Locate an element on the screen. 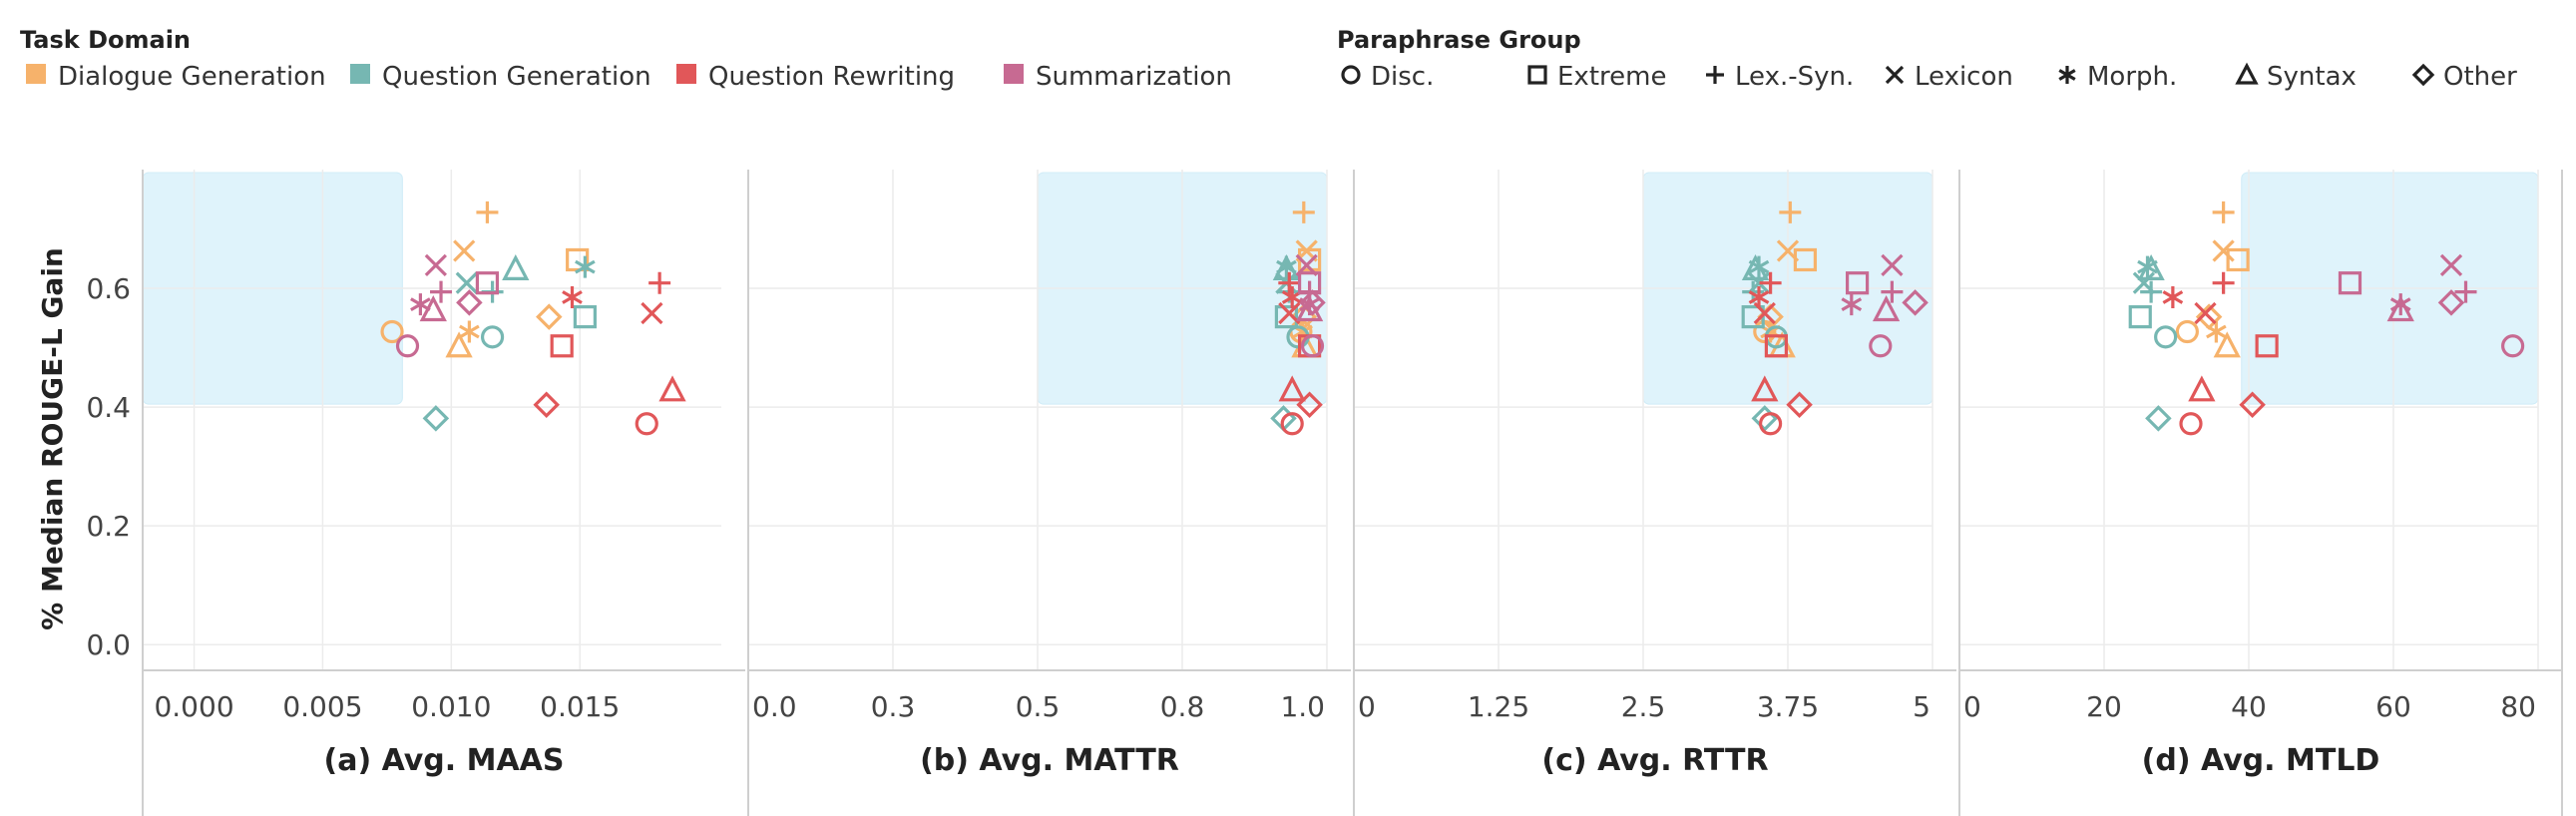 This screenshot has height=816, width=2576. legend-circle-icon is located at coordinates (1351, 75).